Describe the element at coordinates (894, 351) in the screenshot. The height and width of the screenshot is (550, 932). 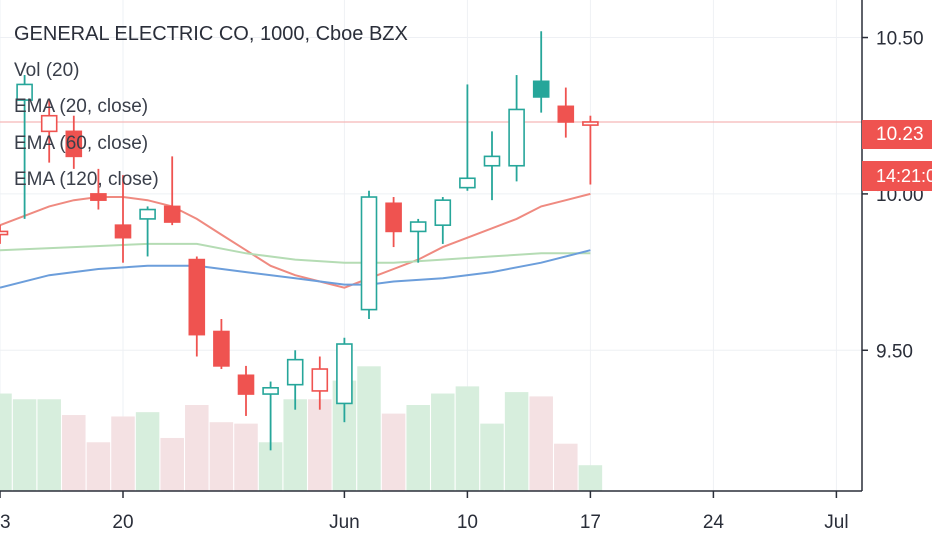
I see `y-tick-label: 9.50` at that location.